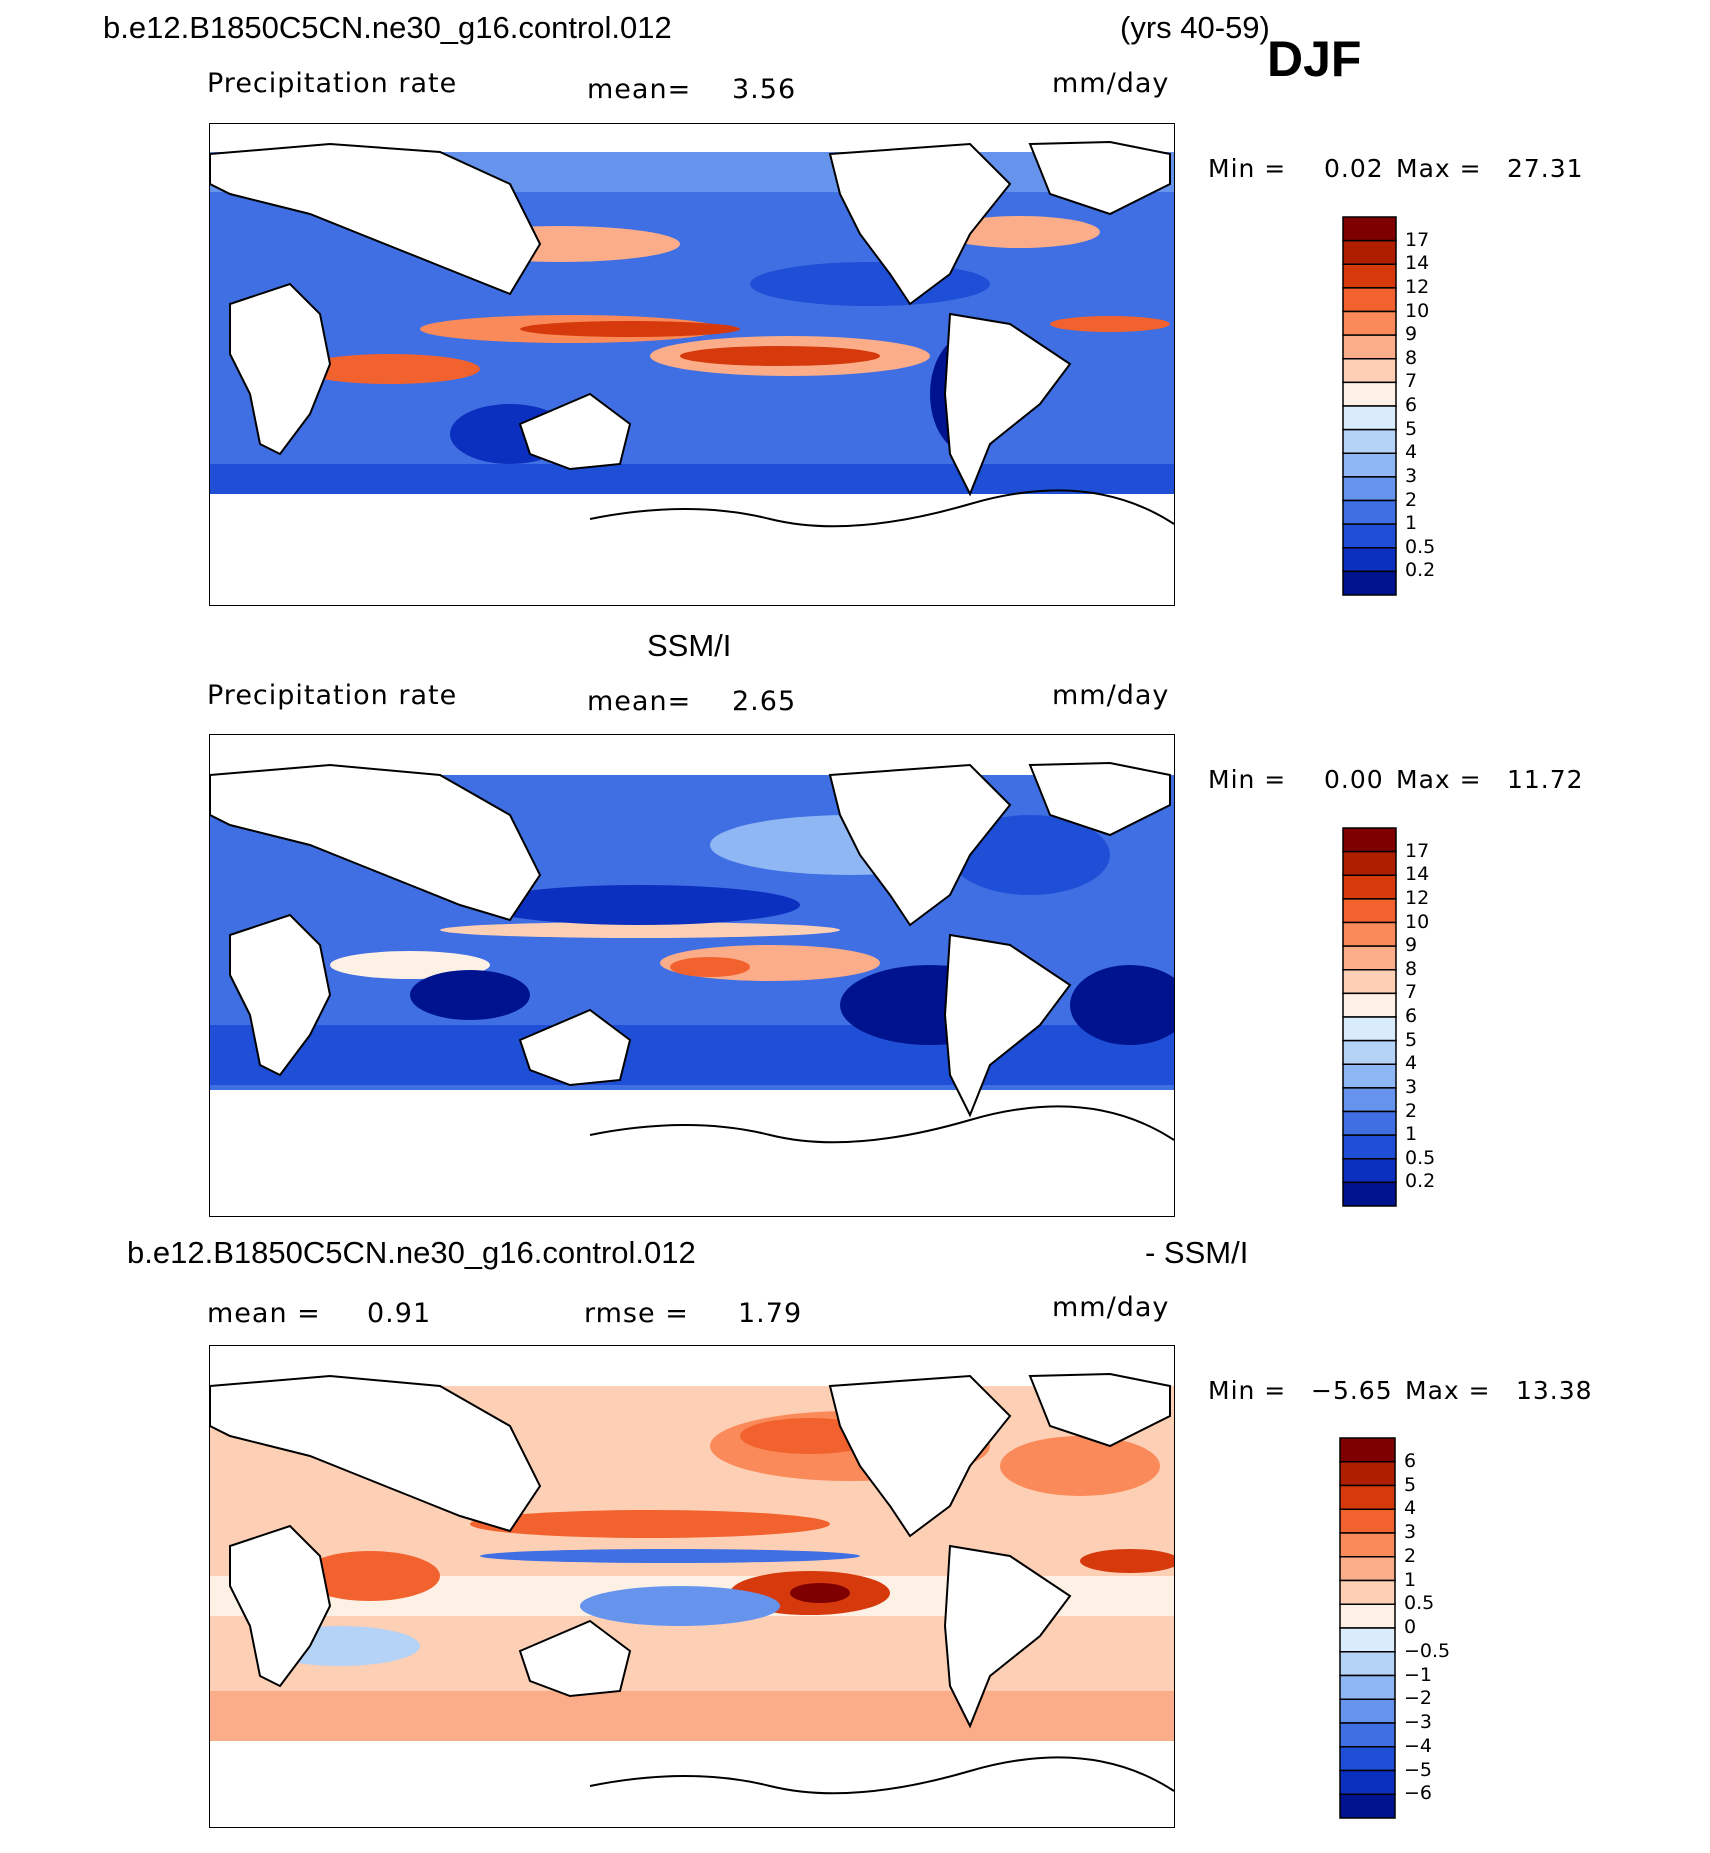  What do you see at coordinates (692, 364) in the screenshot?
I see `model-precip-map` at bounding box center [692, 364].